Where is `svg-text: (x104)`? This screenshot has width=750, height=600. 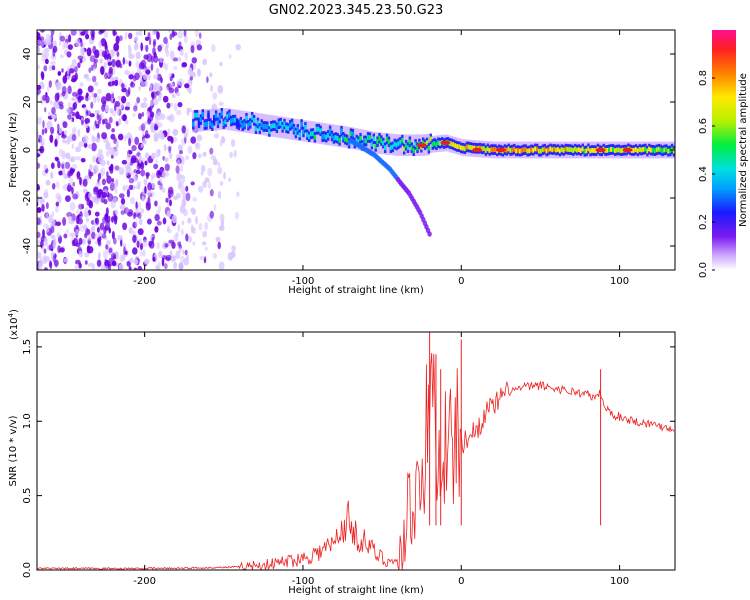
svg-text: (x104) is located at coordinates (13, 324).